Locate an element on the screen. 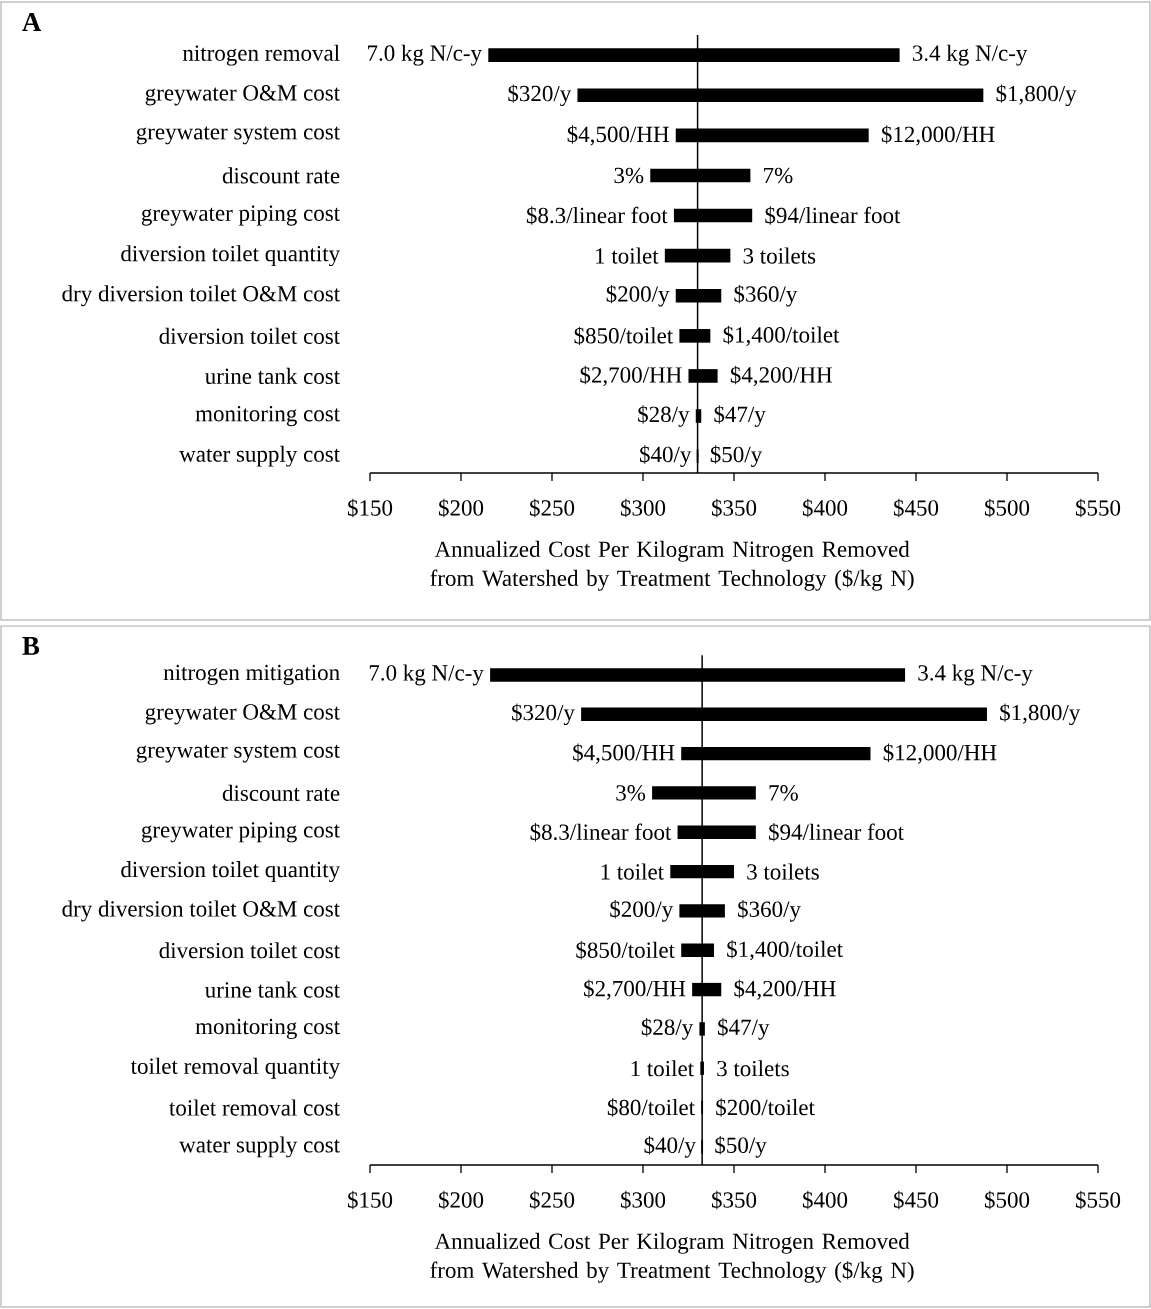 The height and width of the screenshot is (1309, 1151). text: A is located at coordinates (32, 22).